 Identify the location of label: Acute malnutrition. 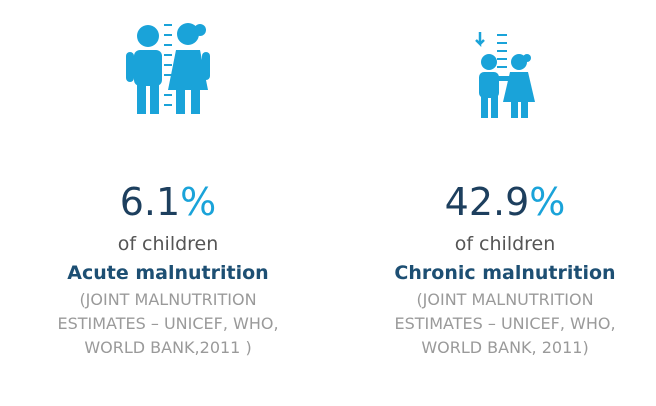
(168, 273).